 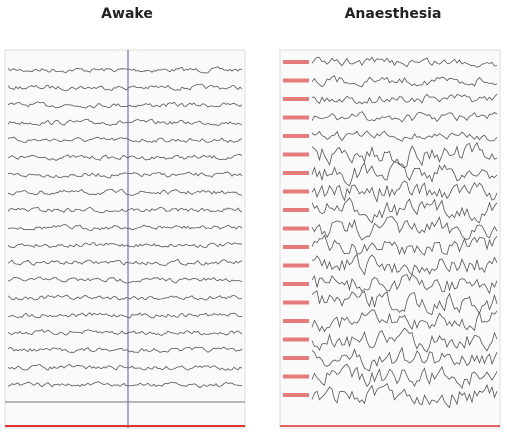 What do you see at coordinates (393, 14) in the screenshot?
I see `panel-title: Anaesthesia` at bounding box center [393, 14].